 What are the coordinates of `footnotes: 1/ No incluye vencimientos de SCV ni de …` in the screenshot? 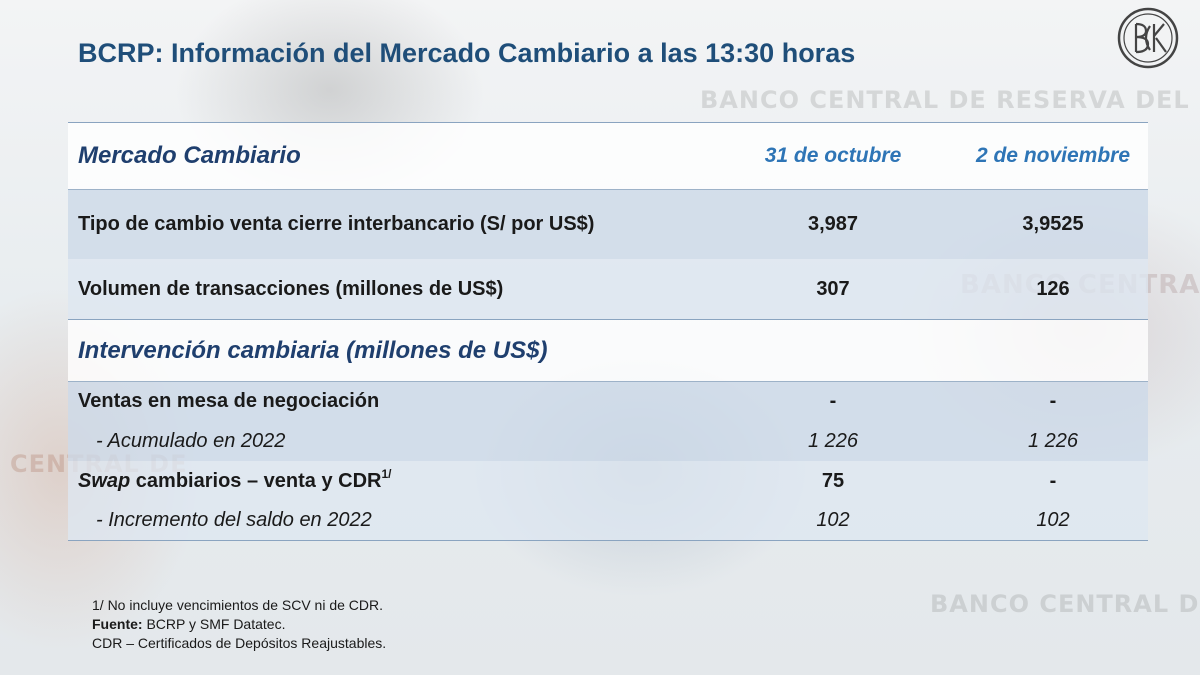 It's located at (239, 624).